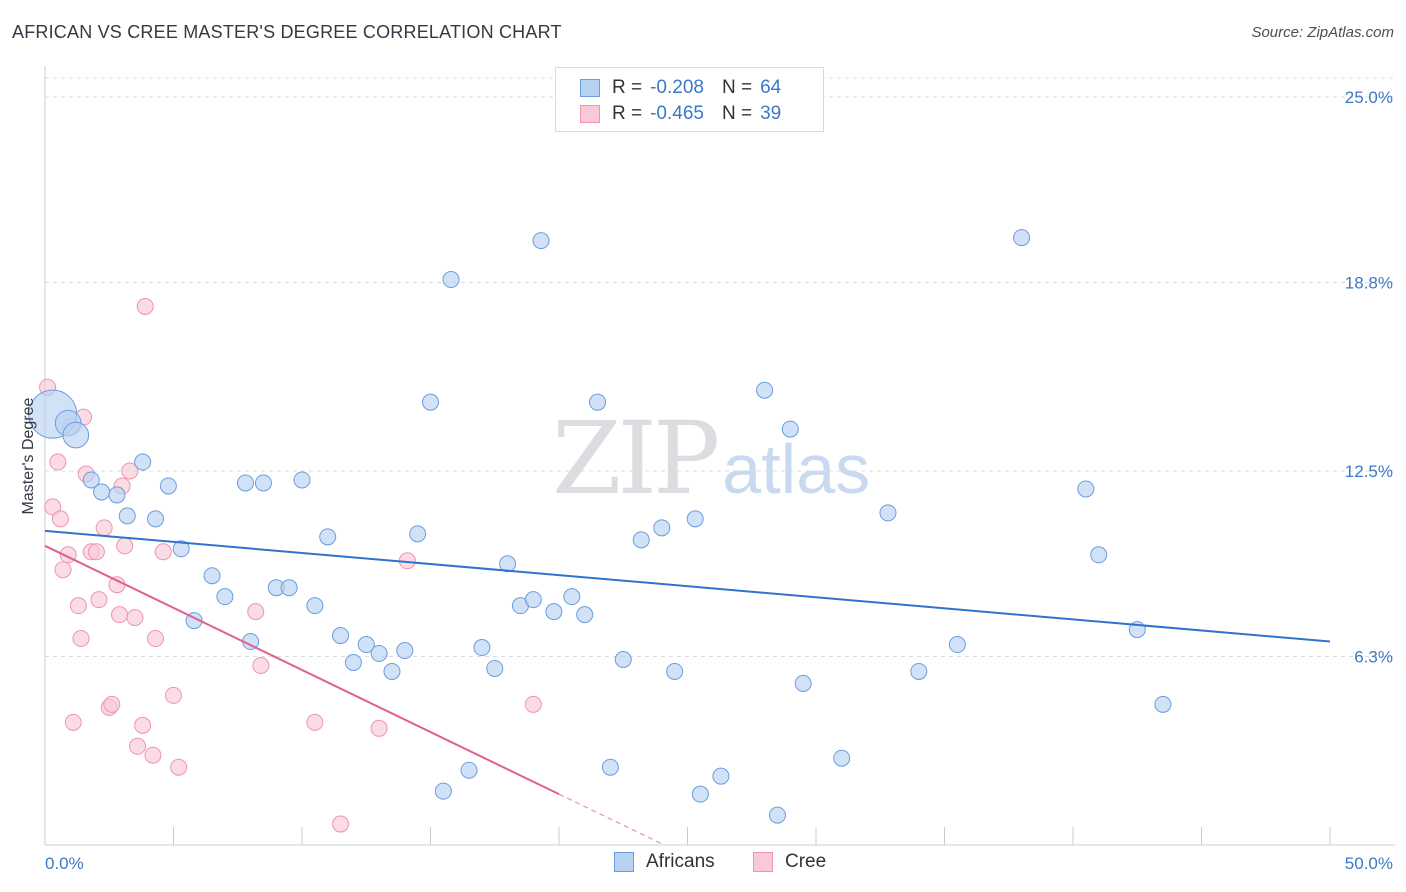  Describe the element at coordinates (1369, 863) in the screenshot. I see `x-tick-label: 50.0%` at that location.